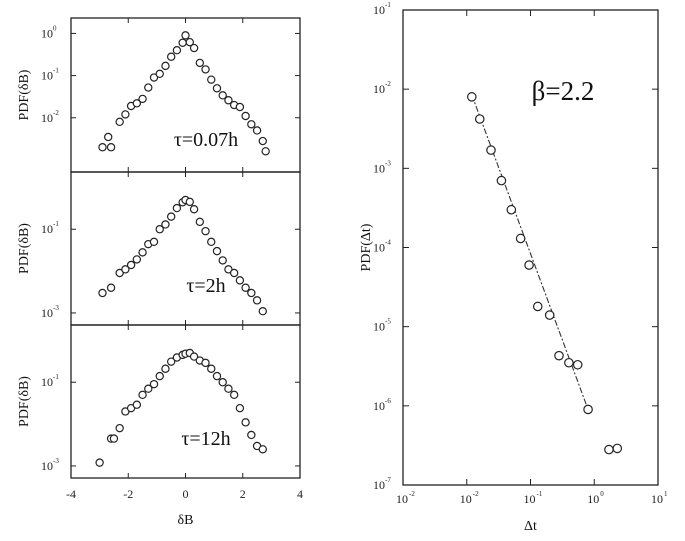  I want to click on panel-1-ytick-label: 10 -1, so click(50, 75).